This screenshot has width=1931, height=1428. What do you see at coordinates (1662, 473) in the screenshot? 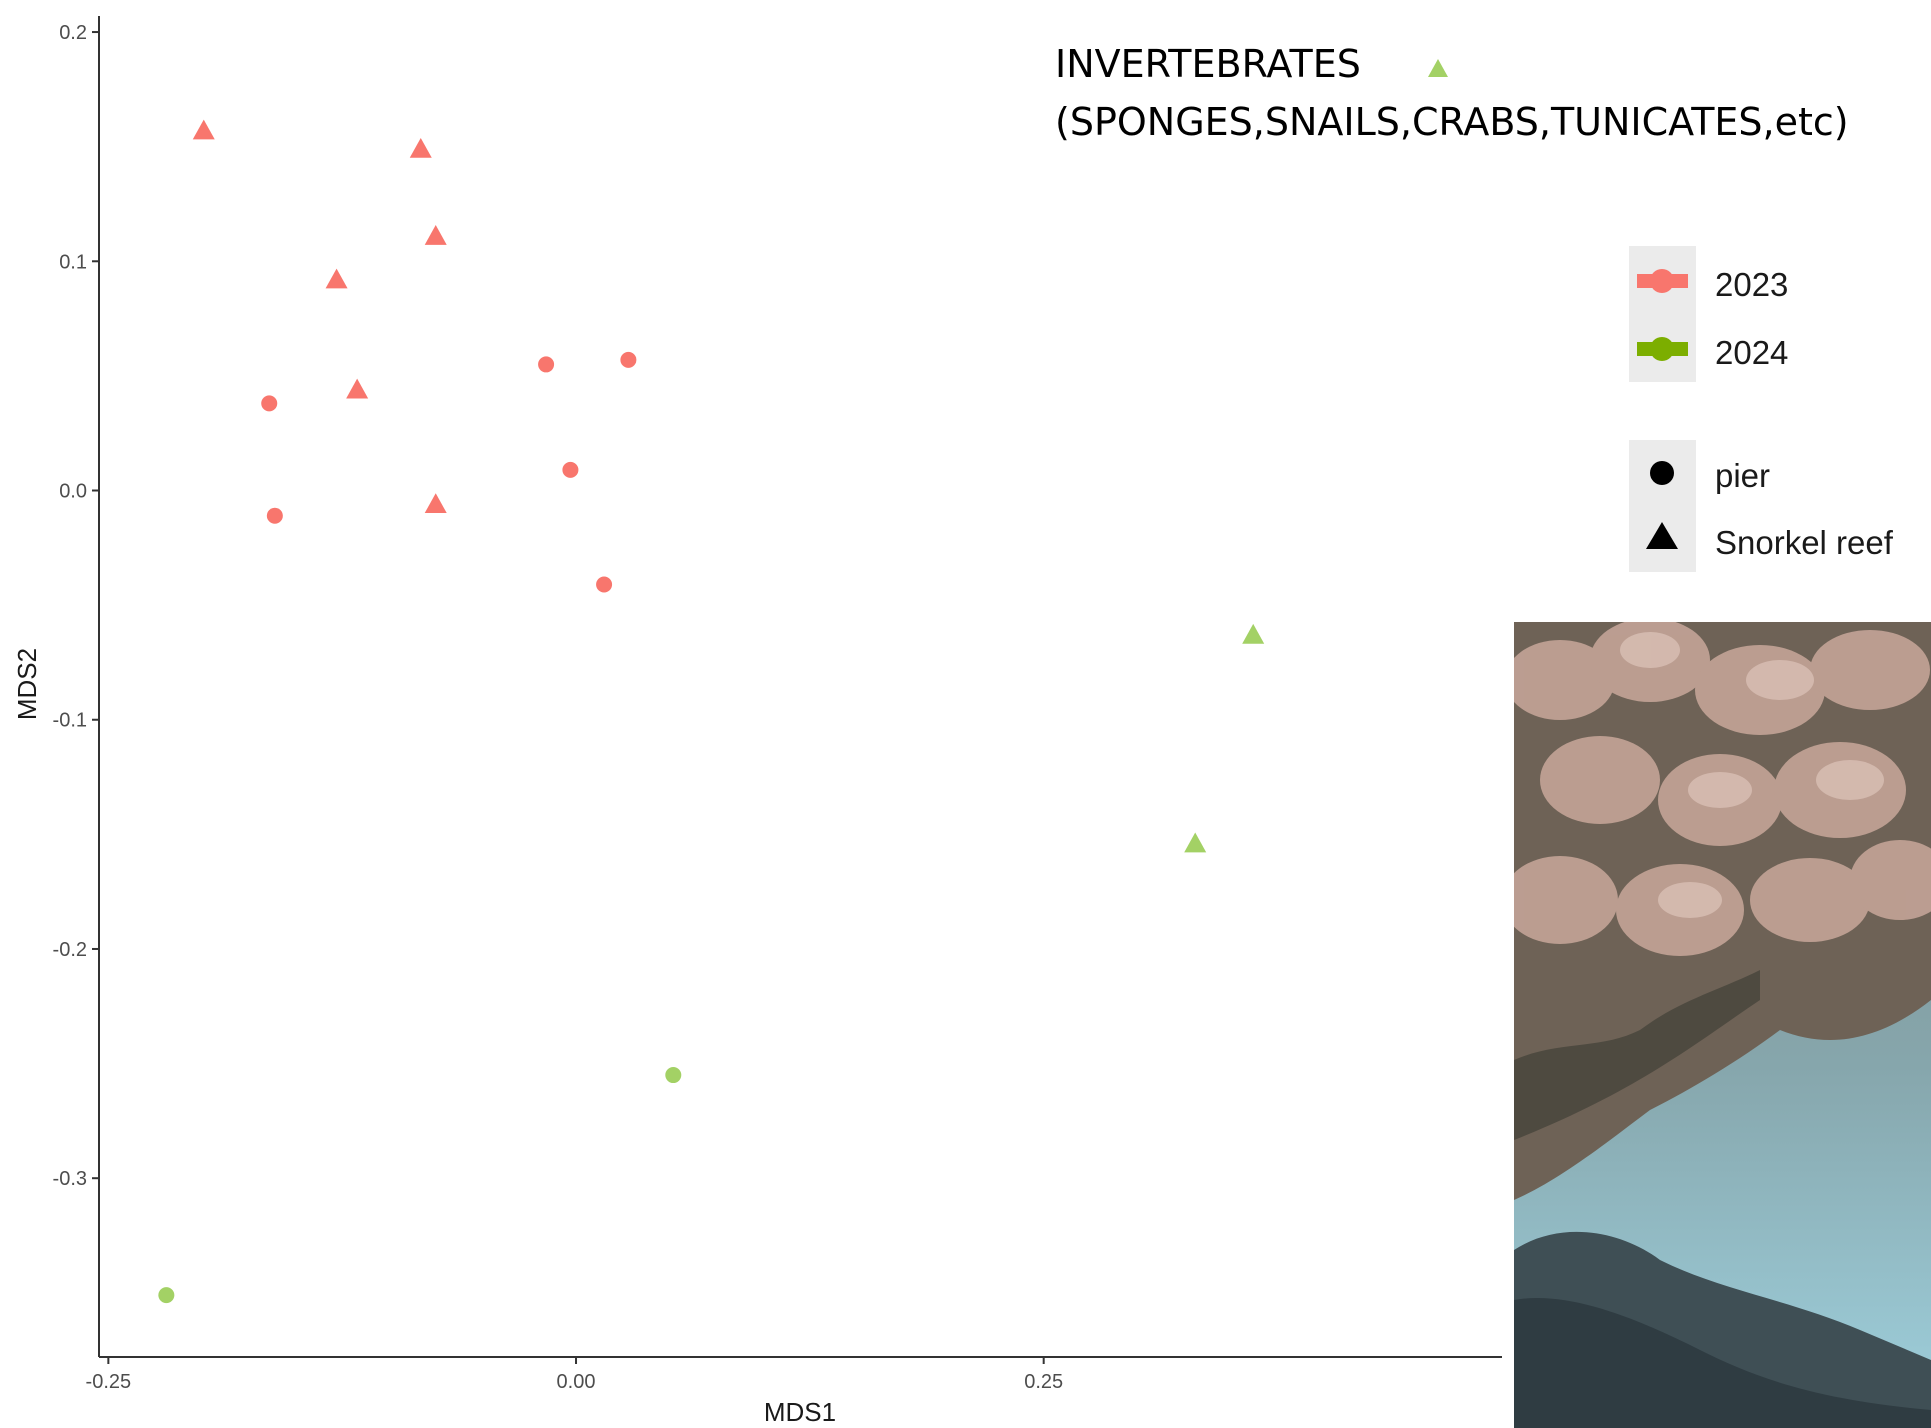
I see `legend-key-pier` at bounding box center [1662, 473].